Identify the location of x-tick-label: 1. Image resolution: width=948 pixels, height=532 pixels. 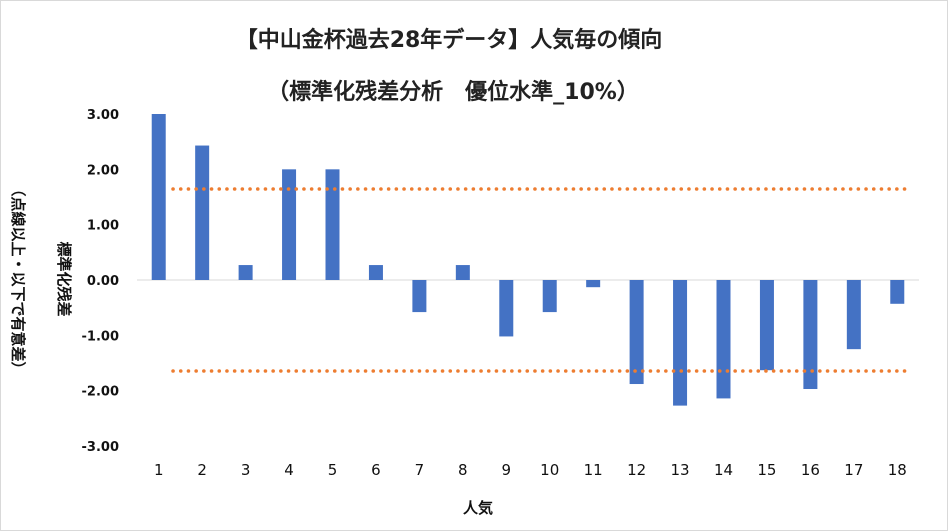
(159, 470).